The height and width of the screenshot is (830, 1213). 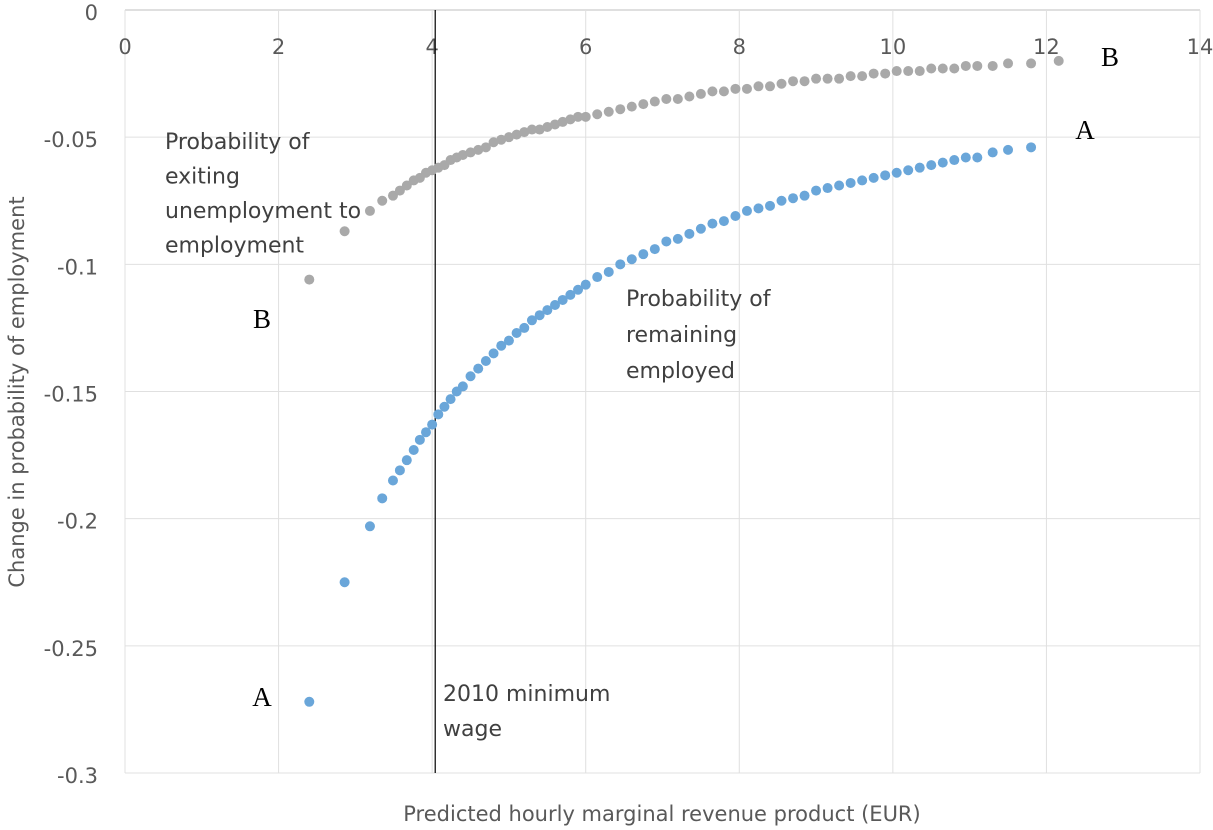 I want to click on y-tick-label: -0.2, so click(x=77, y=522).